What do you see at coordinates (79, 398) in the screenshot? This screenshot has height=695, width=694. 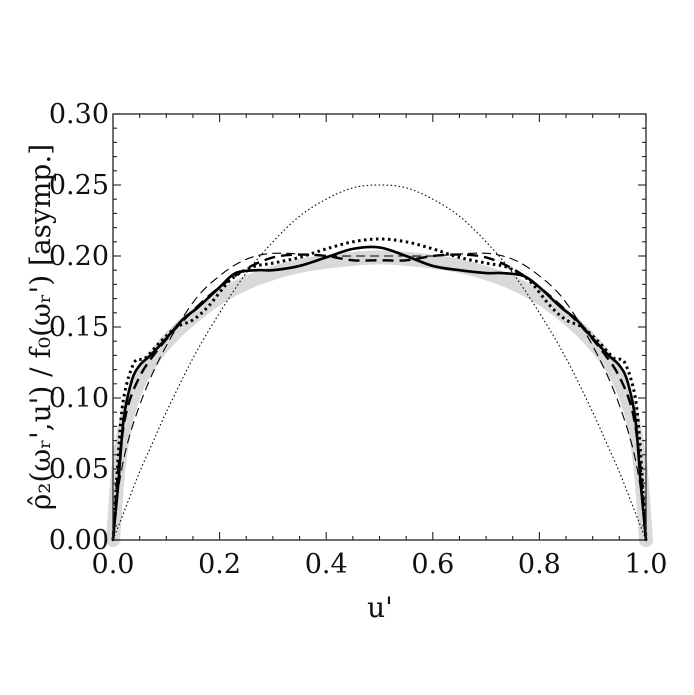 I see `y-tick-label: 0.10` at bounding box center [79, 398].